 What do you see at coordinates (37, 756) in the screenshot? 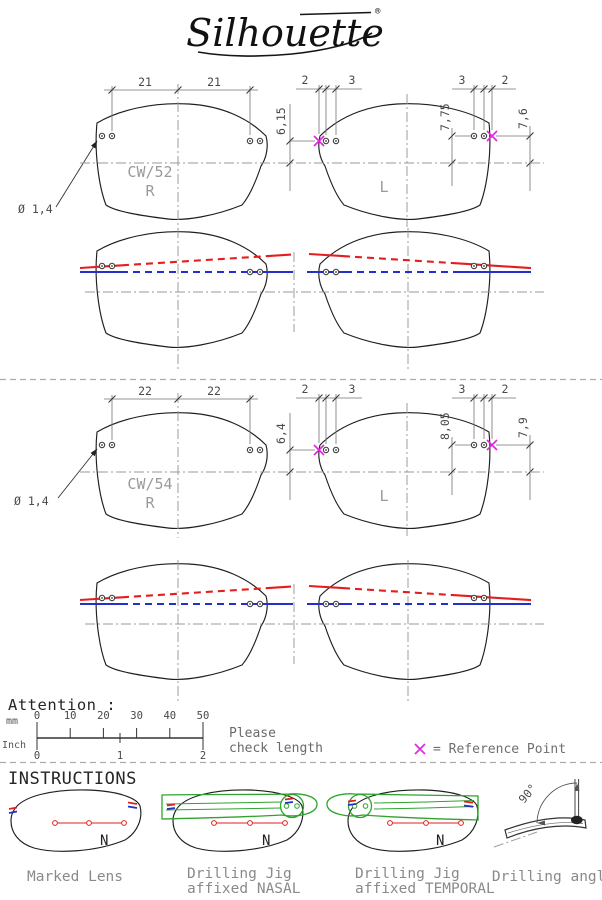
I see `ruler-inch-tick-label: 0` at bounding box center [37, 756].